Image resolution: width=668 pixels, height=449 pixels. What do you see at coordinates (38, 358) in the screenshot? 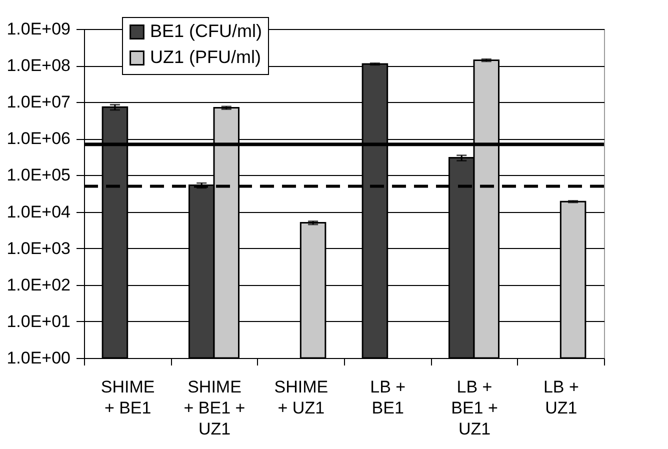
I see `y-tick-label: 1.0E+00` at bounding box center [38, 358].